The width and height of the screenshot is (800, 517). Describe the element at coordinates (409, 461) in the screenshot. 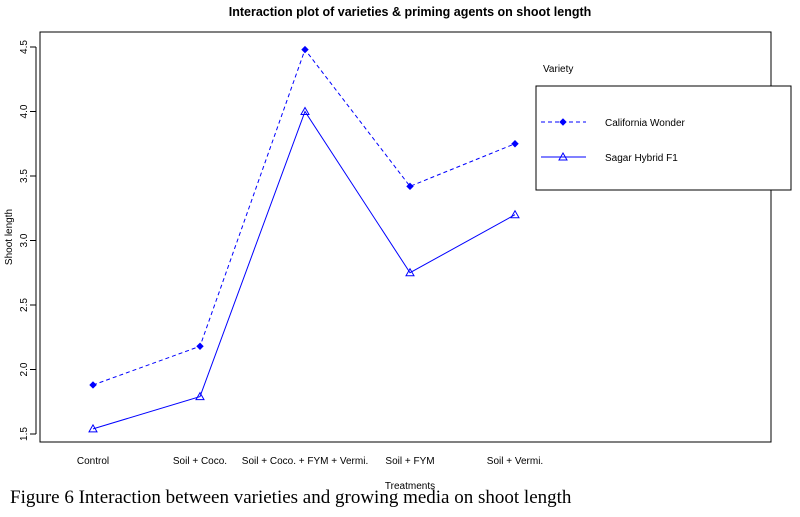

I see `x-tick-label: Soil + FYM` at that location.